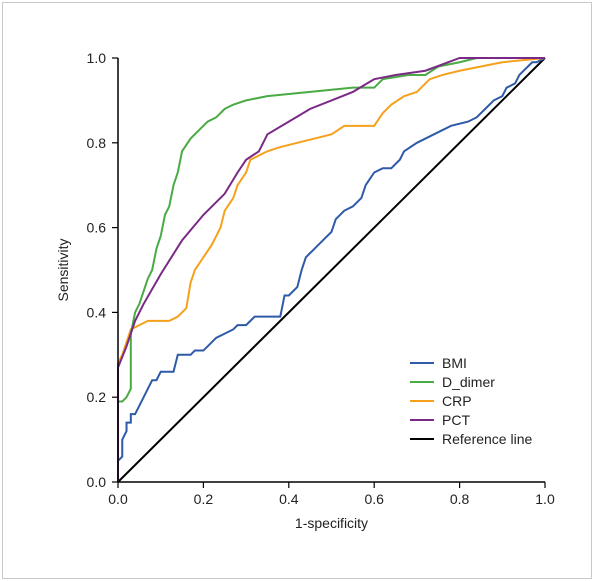  Describe the element at coordinates (204, 499) in the screenshot. I see `x-tick-label: 0.2` at that location.